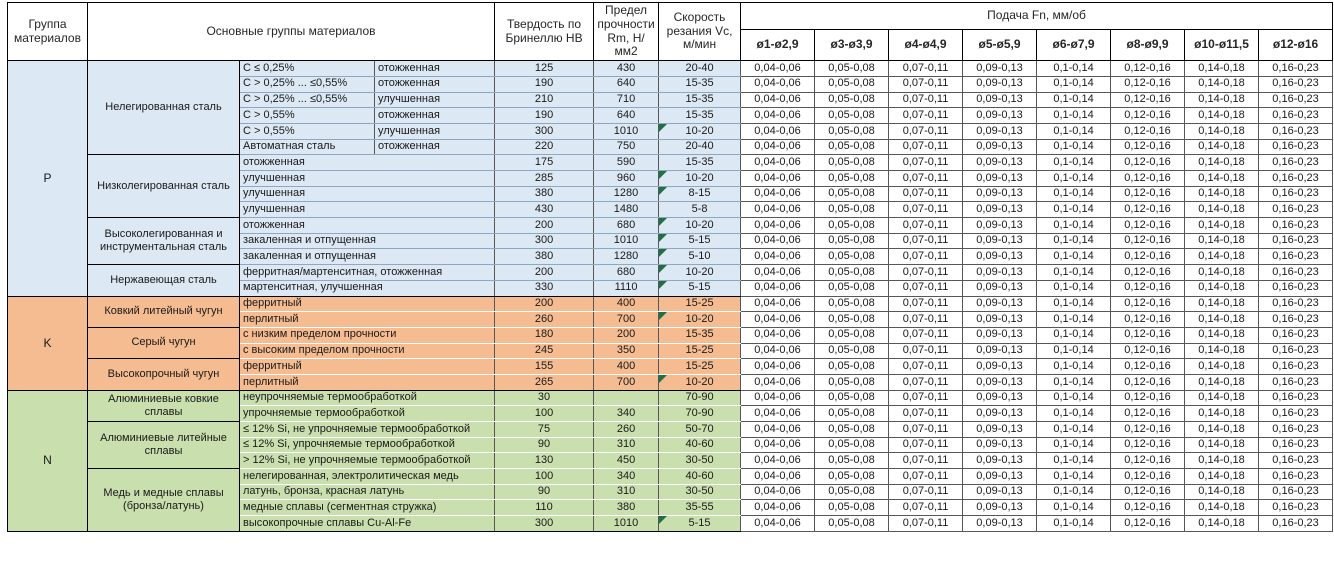  Describe the element at coordinates (544, 100) in the screenshot. I see `hardness-cell: 210` at that location.